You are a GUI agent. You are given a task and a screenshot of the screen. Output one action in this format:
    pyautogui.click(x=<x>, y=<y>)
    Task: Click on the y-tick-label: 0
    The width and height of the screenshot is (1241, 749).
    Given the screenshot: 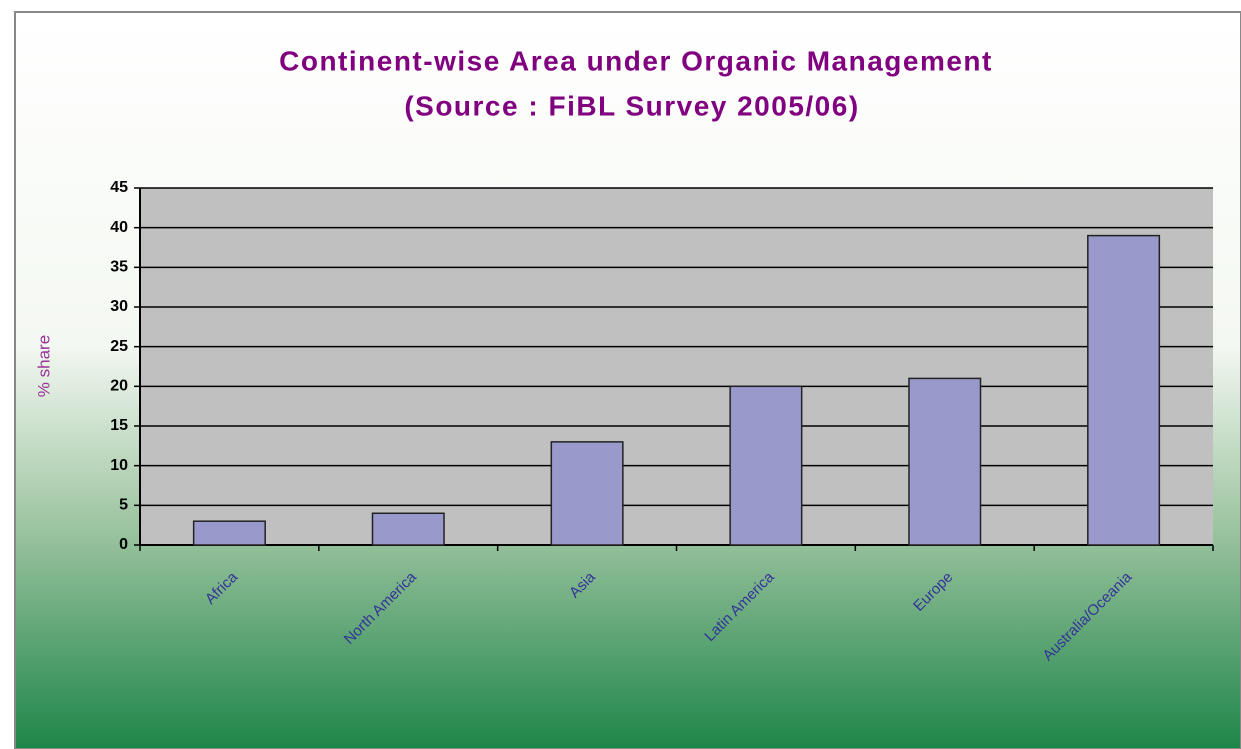 What is the action you would take?
    pyautogui.click(x=123, y=544)
    